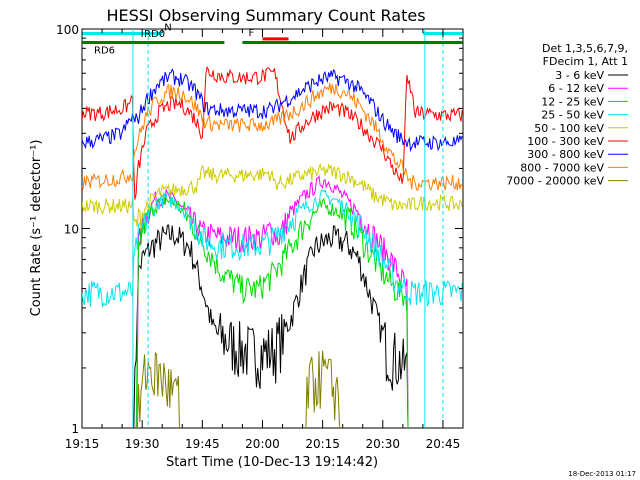 The height and width of the screenshot is (480, 640). What do you see at coordinates (572, 115) in the screenshot?
I see `legend-entry-label: 25 - 50 keV` at bounding box center [572, 115].